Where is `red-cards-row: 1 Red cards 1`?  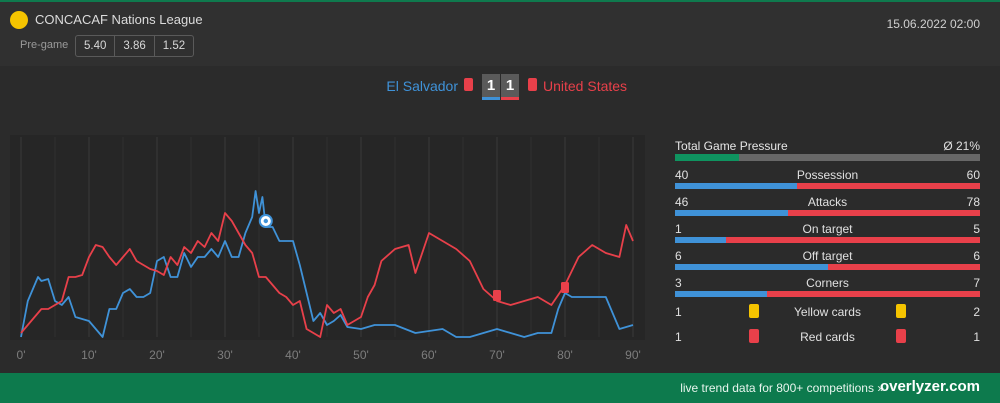
red-cards-row: 1 Red cards 1 is located at coordinates (827, 337).